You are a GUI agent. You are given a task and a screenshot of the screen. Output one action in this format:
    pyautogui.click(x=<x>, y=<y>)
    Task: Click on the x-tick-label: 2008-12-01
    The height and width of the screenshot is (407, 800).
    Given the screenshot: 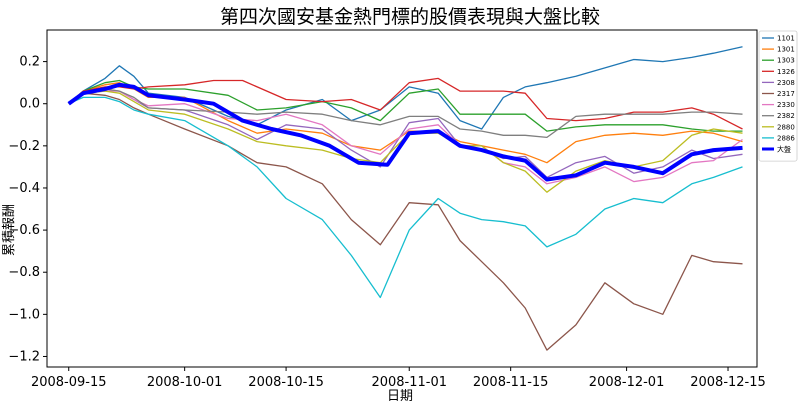 What is the action you would take?
    pyautogui.click(x=627, y=382)
    